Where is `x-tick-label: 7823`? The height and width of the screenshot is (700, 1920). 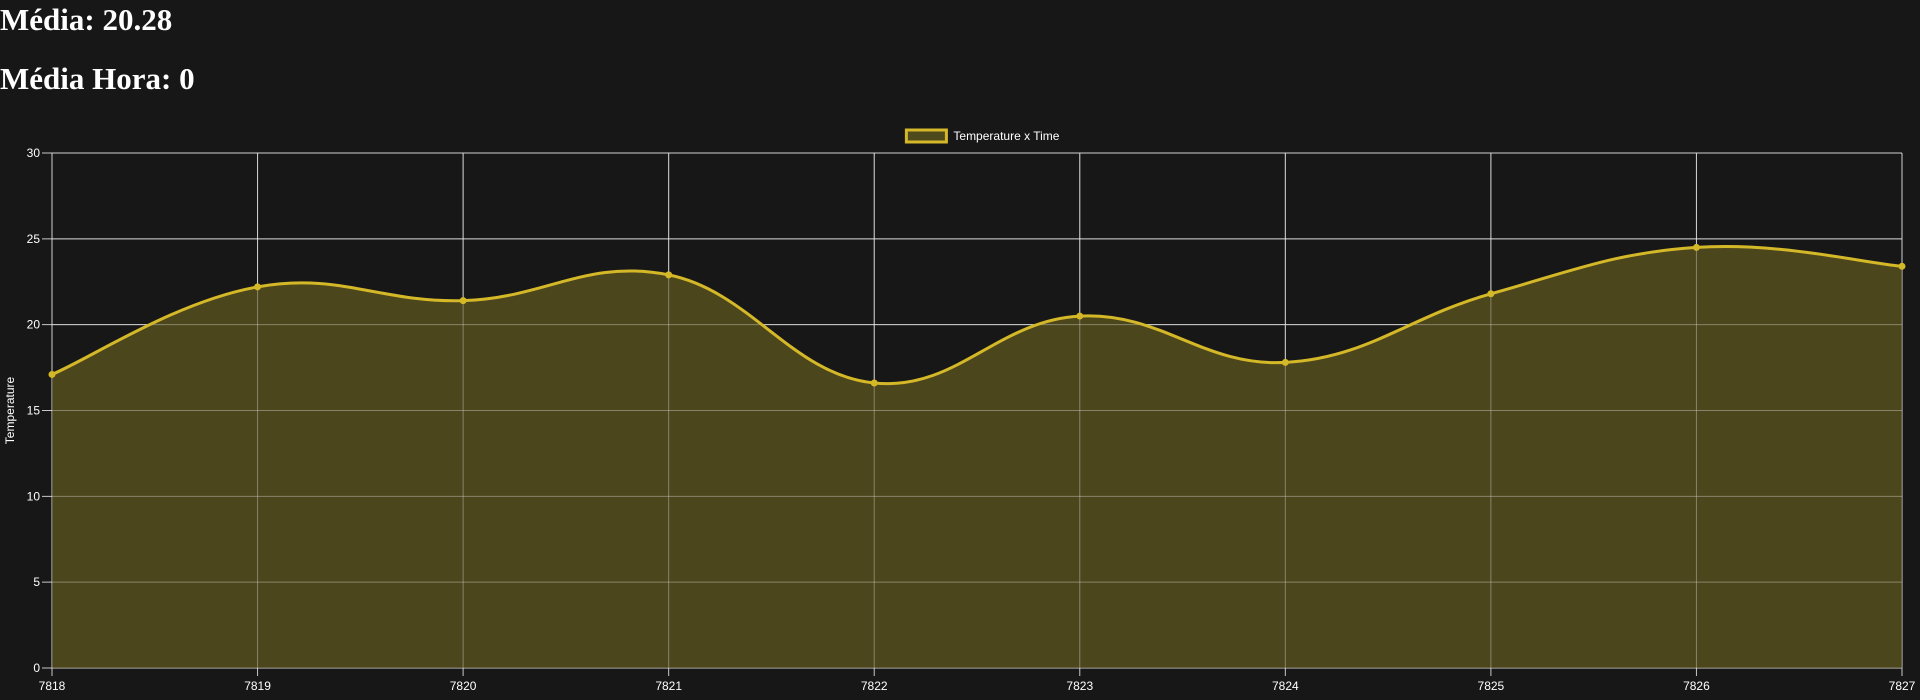
x-tick-label: 7823 is located at coordinates (1079, 686).